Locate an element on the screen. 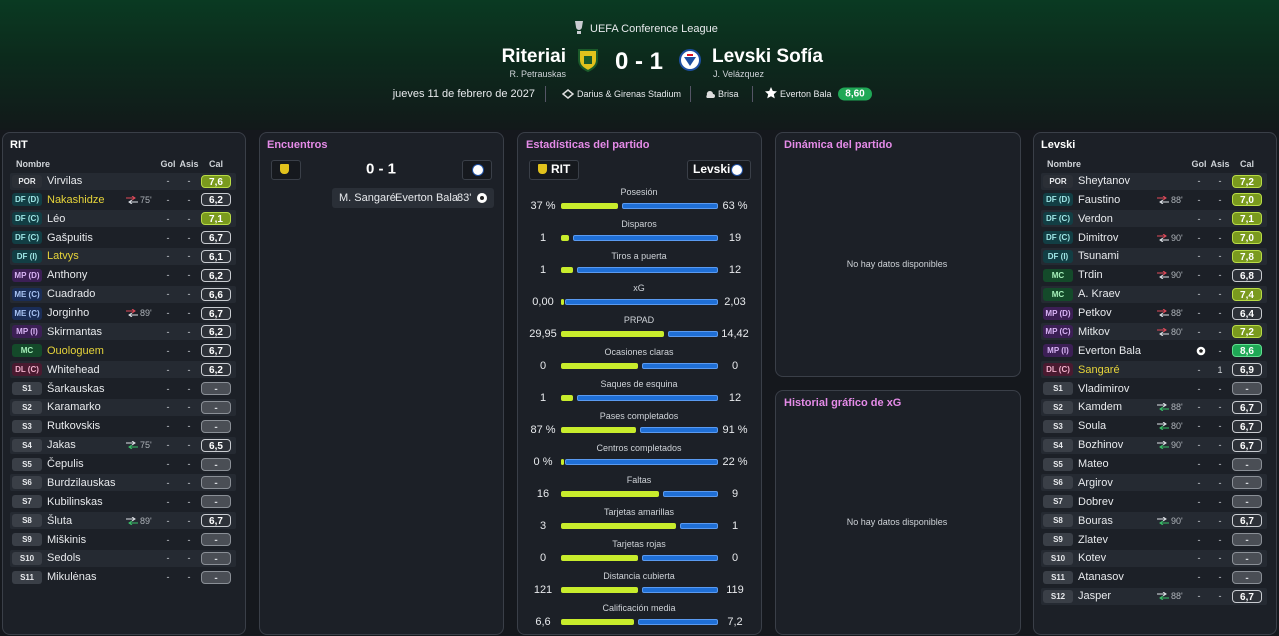 The width and height of the screenshot is (1279, 636). stat-home-value: 87 % is located at coordinates (543, 430).